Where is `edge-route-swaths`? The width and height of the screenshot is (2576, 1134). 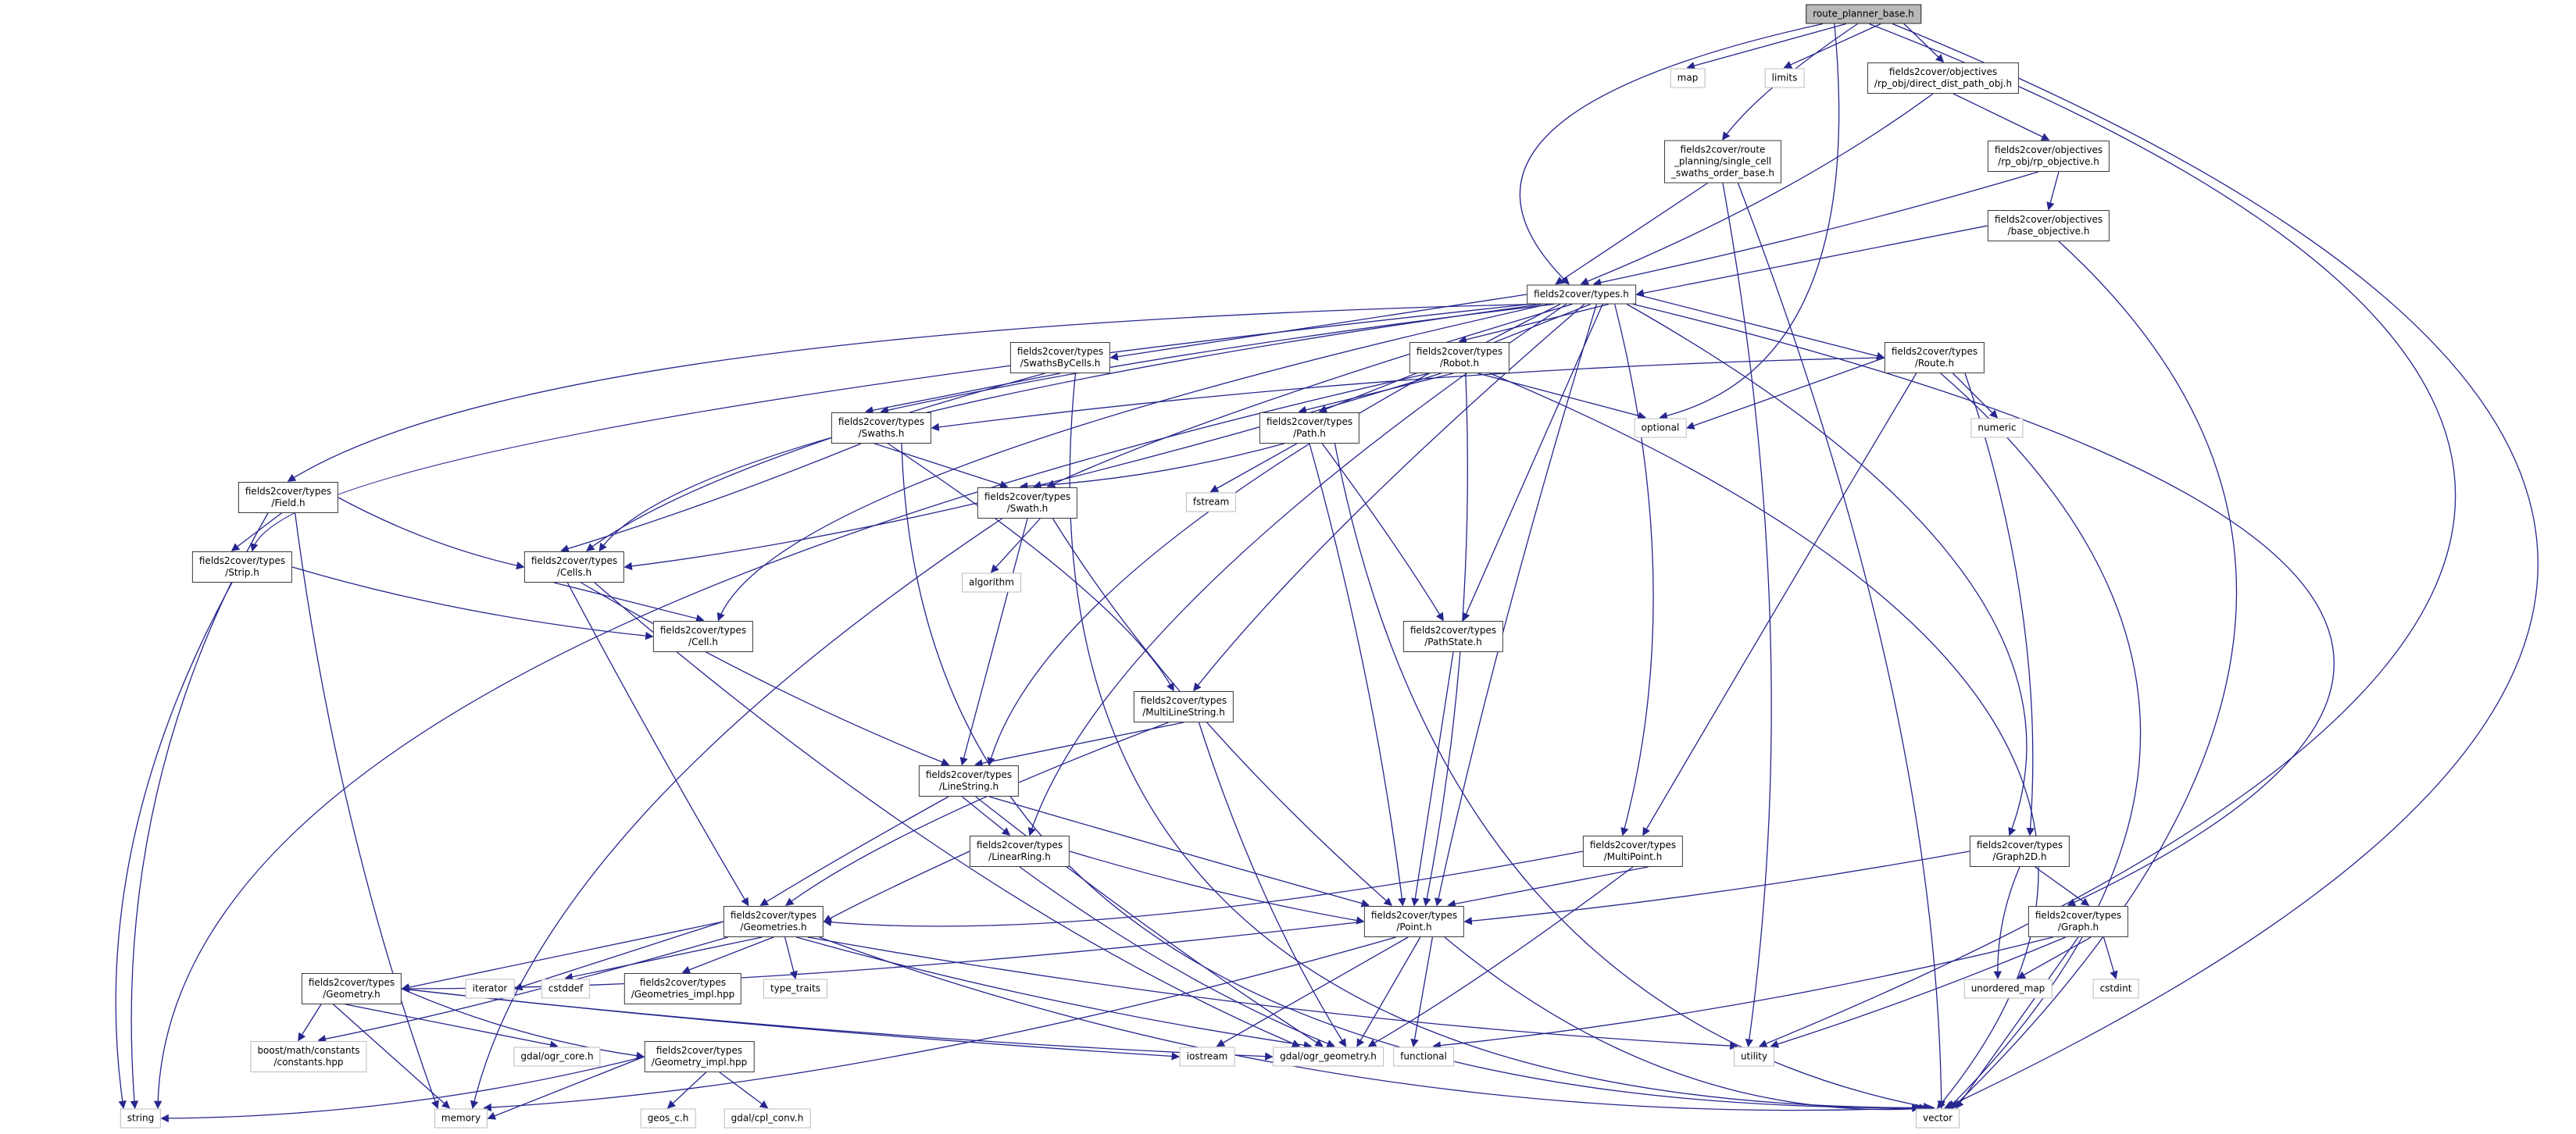
edge-route-swaths is located at coordinates (1408, 394).